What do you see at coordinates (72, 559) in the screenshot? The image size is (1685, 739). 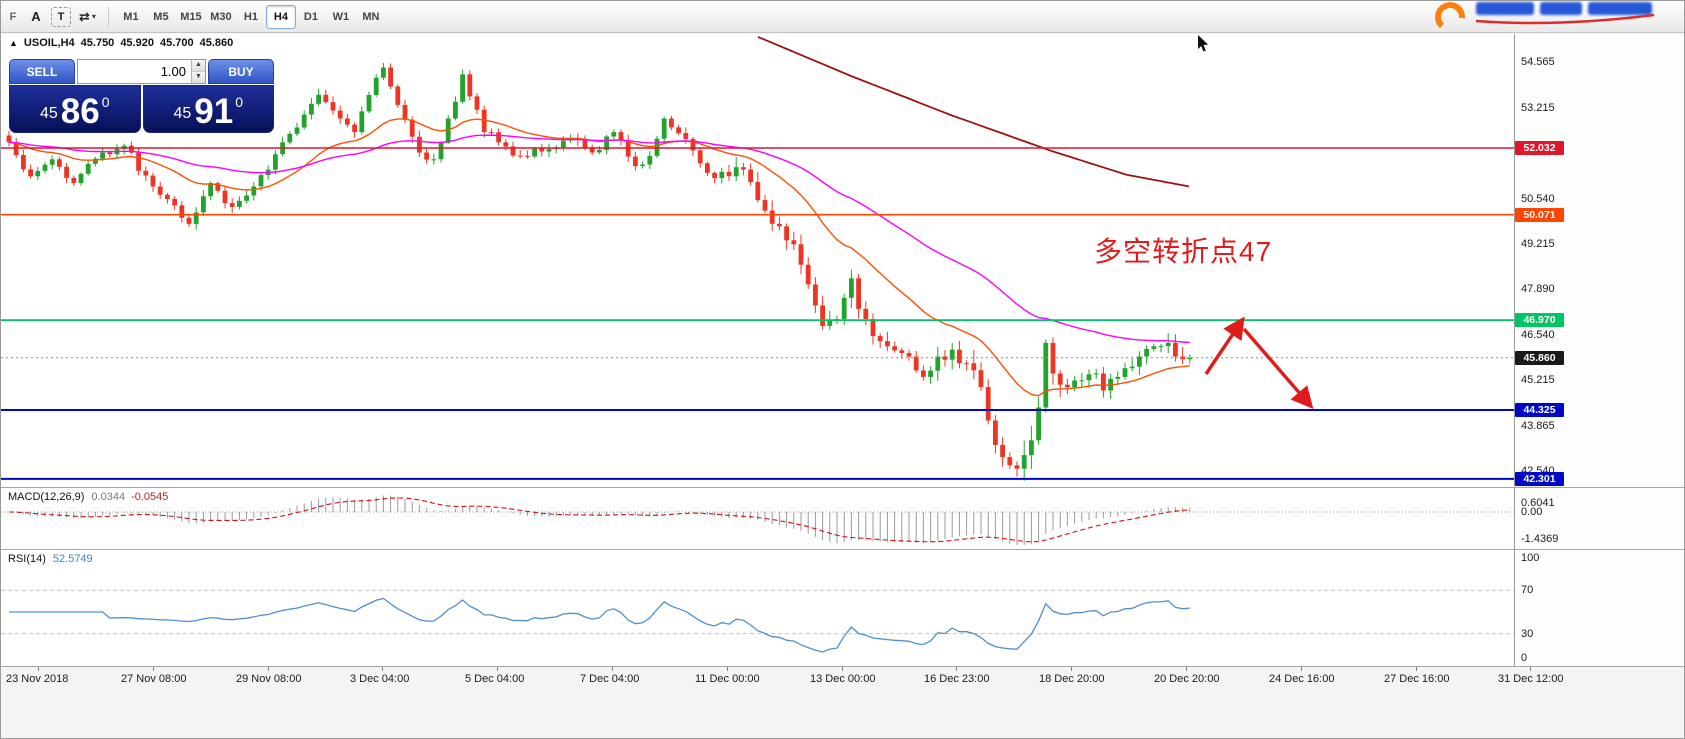 I see `rsi-value: 52.5749` at bounding box center [72, 559].